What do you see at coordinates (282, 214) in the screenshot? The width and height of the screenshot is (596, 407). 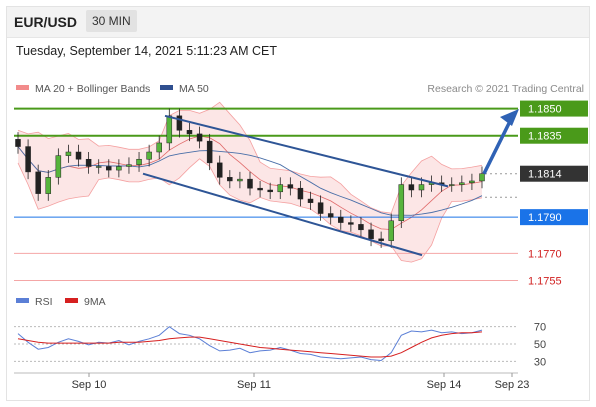 I see `channel-lower` at bounding box center [282, 214].